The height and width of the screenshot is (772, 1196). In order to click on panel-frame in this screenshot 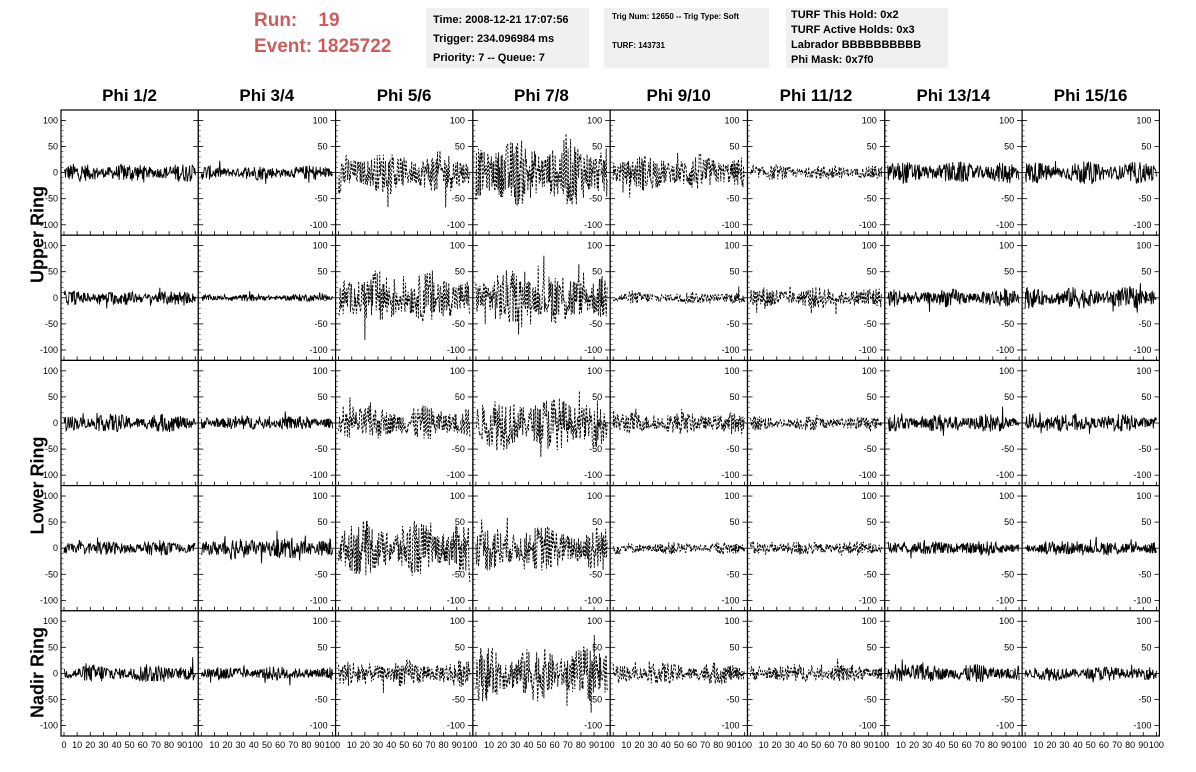, I will do `click(404, 172)`.